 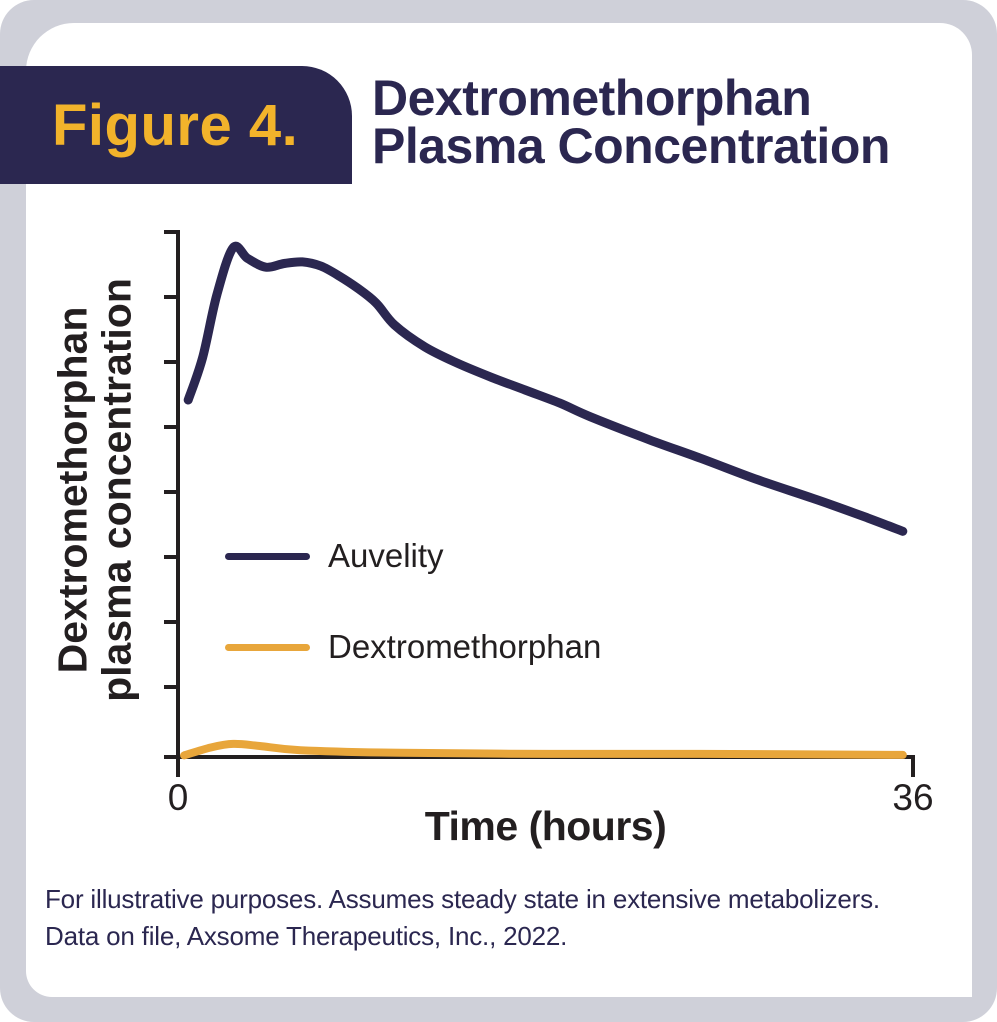 I want to click on legend-item-dextromethorphan: Dextromethorphan, so click(x=413, y=647).